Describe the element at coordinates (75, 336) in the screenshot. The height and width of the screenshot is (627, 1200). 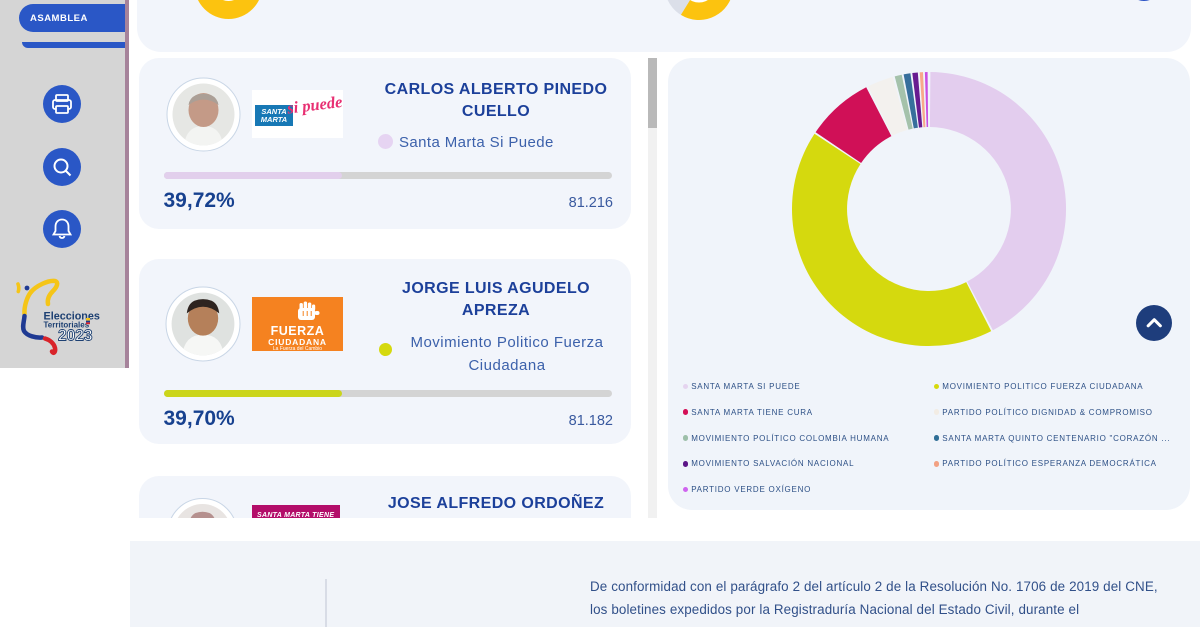
I see `svg-text: 2023` at that location.